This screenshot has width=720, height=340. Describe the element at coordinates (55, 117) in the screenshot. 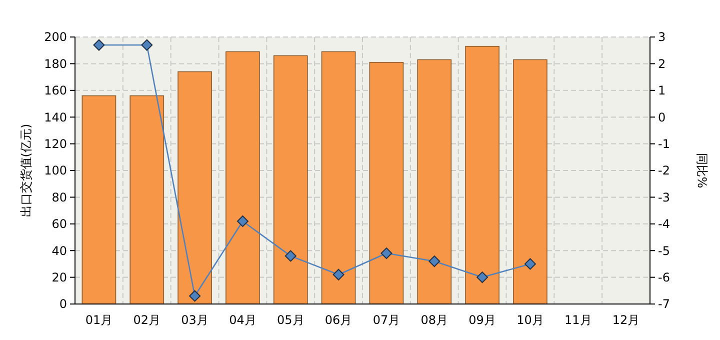

I see `y-tick-label: 140` at that location.